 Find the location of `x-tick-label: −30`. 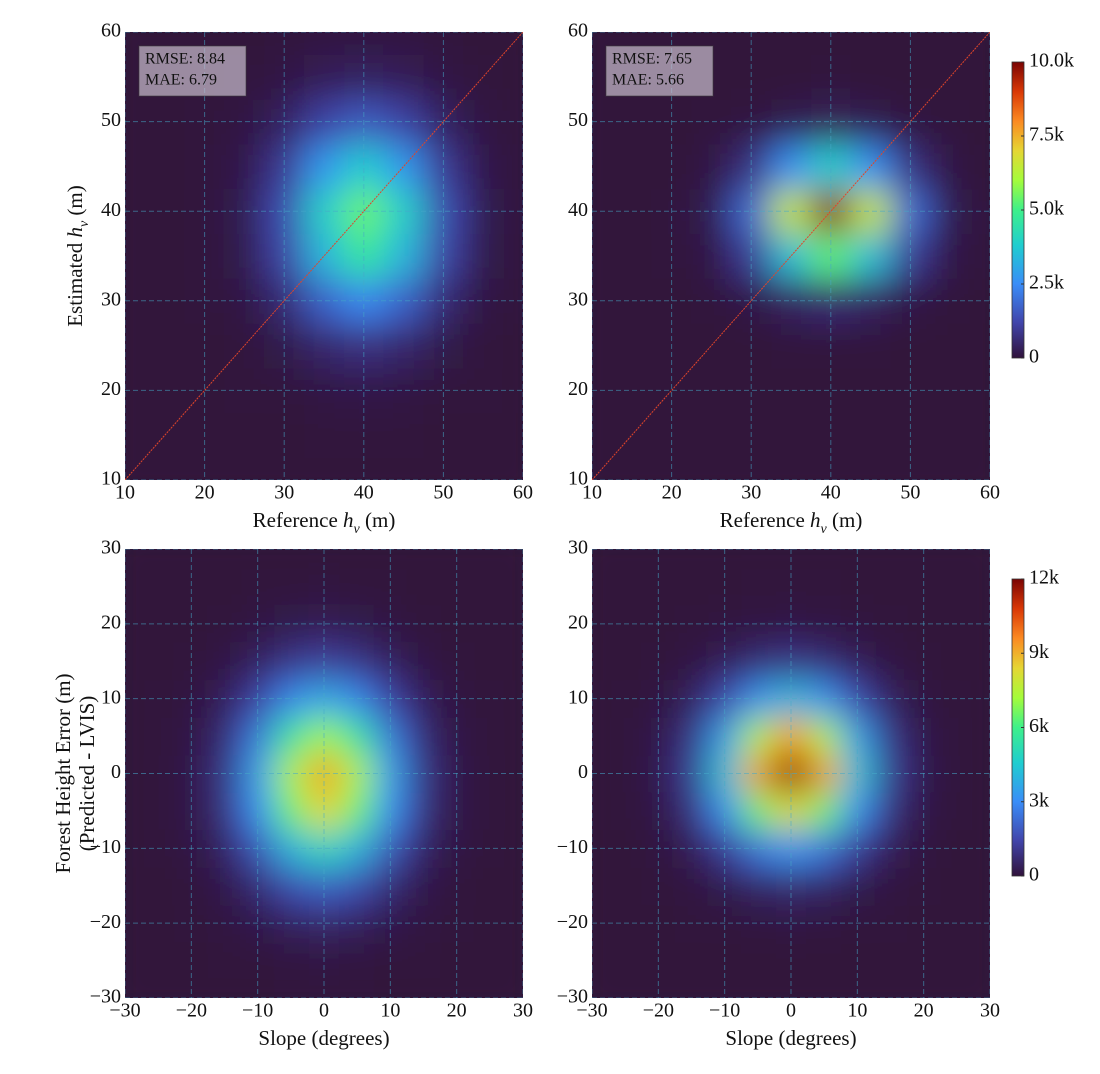

x-tick-label: −30 is located at coordinates (591, 1011).